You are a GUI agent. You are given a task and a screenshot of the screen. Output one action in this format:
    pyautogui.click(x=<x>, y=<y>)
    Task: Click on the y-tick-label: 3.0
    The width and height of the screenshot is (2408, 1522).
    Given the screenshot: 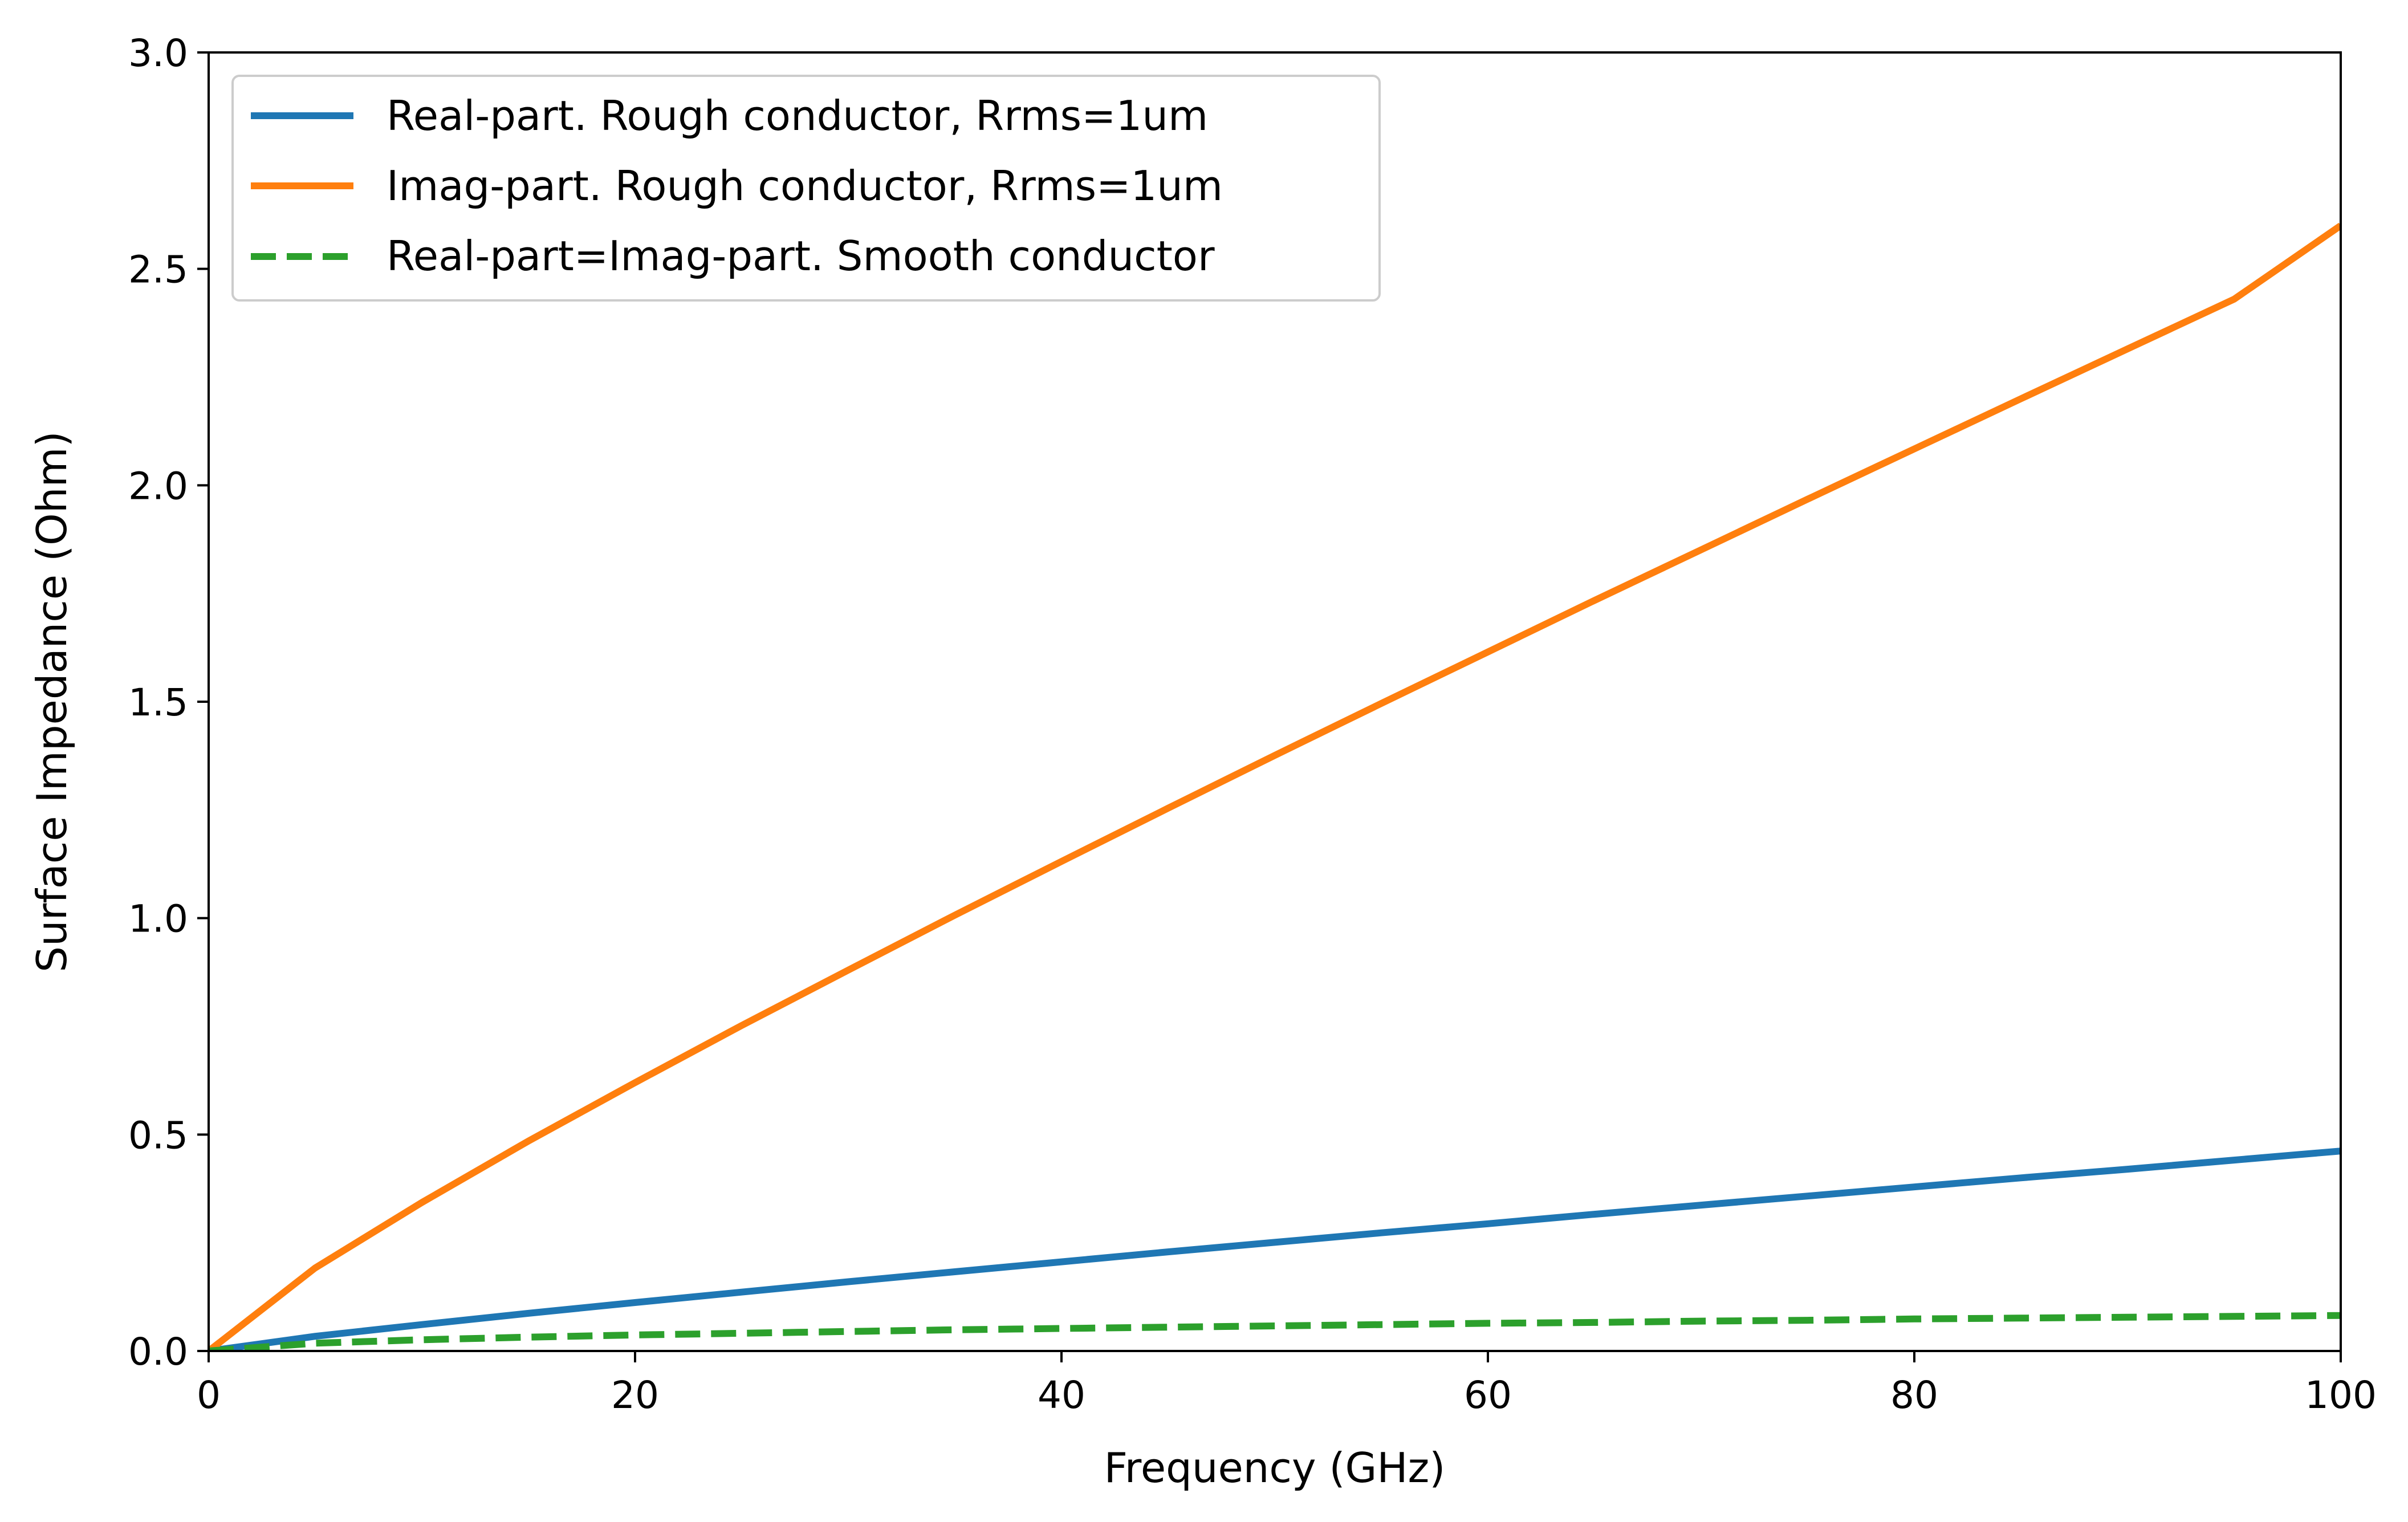 What is the action you would take?
    pyautogui.click(x=158, y=53)
    